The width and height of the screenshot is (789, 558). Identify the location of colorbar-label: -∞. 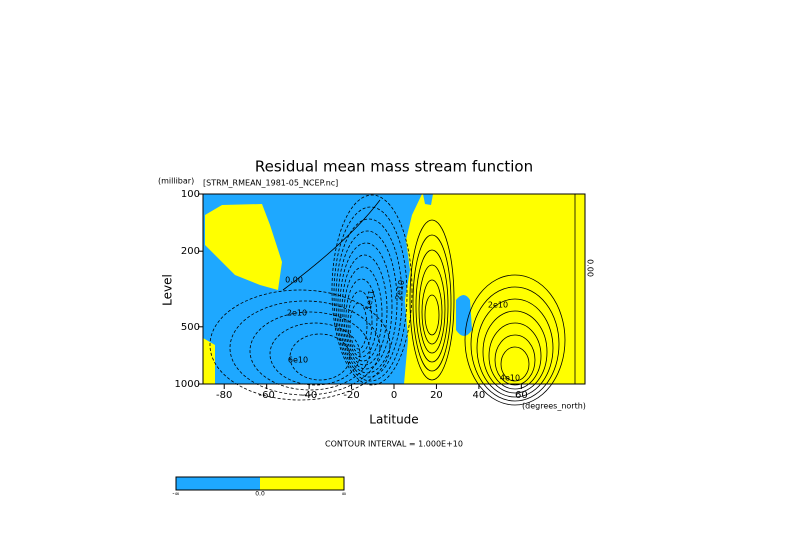
(175, 494).